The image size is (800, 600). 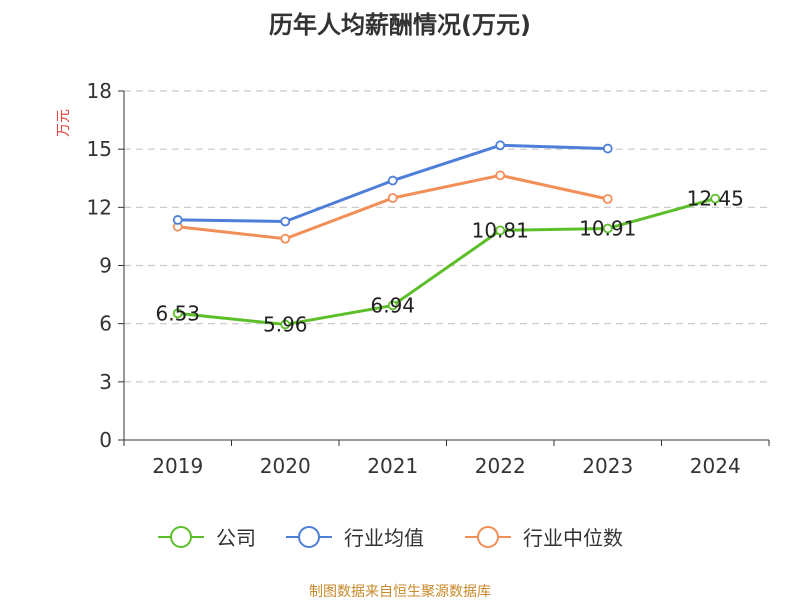 What do you see at coordinates (105, 266) in the screenshot?
I see `y-tick-label: 9` at bounding box center [105, 266].